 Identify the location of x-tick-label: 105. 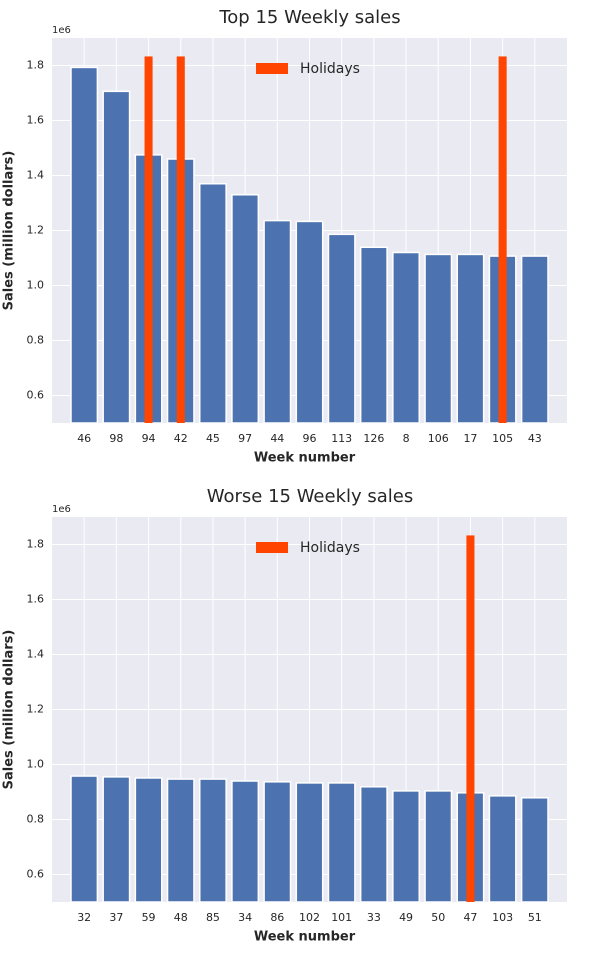
(502, 438).